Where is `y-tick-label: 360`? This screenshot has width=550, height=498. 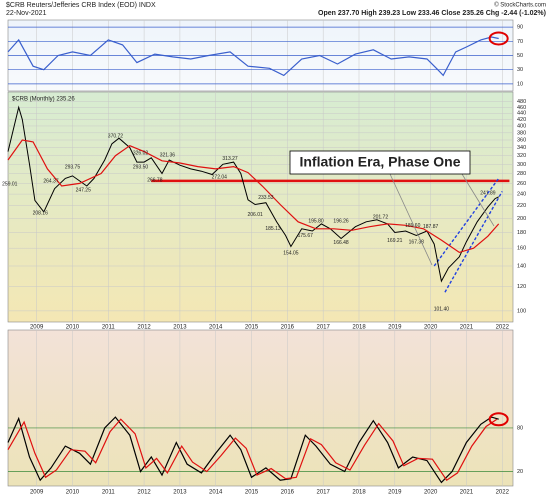
y-tick-label: 360 is located at coordinates (521, 140).